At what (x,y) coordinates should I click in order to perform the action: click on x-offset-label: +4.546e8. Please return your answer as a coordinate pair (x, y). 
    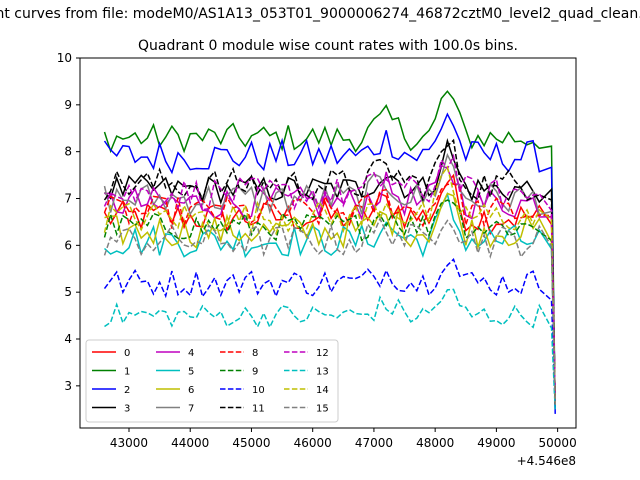
    Looking at the image, I should click on (546, 461).